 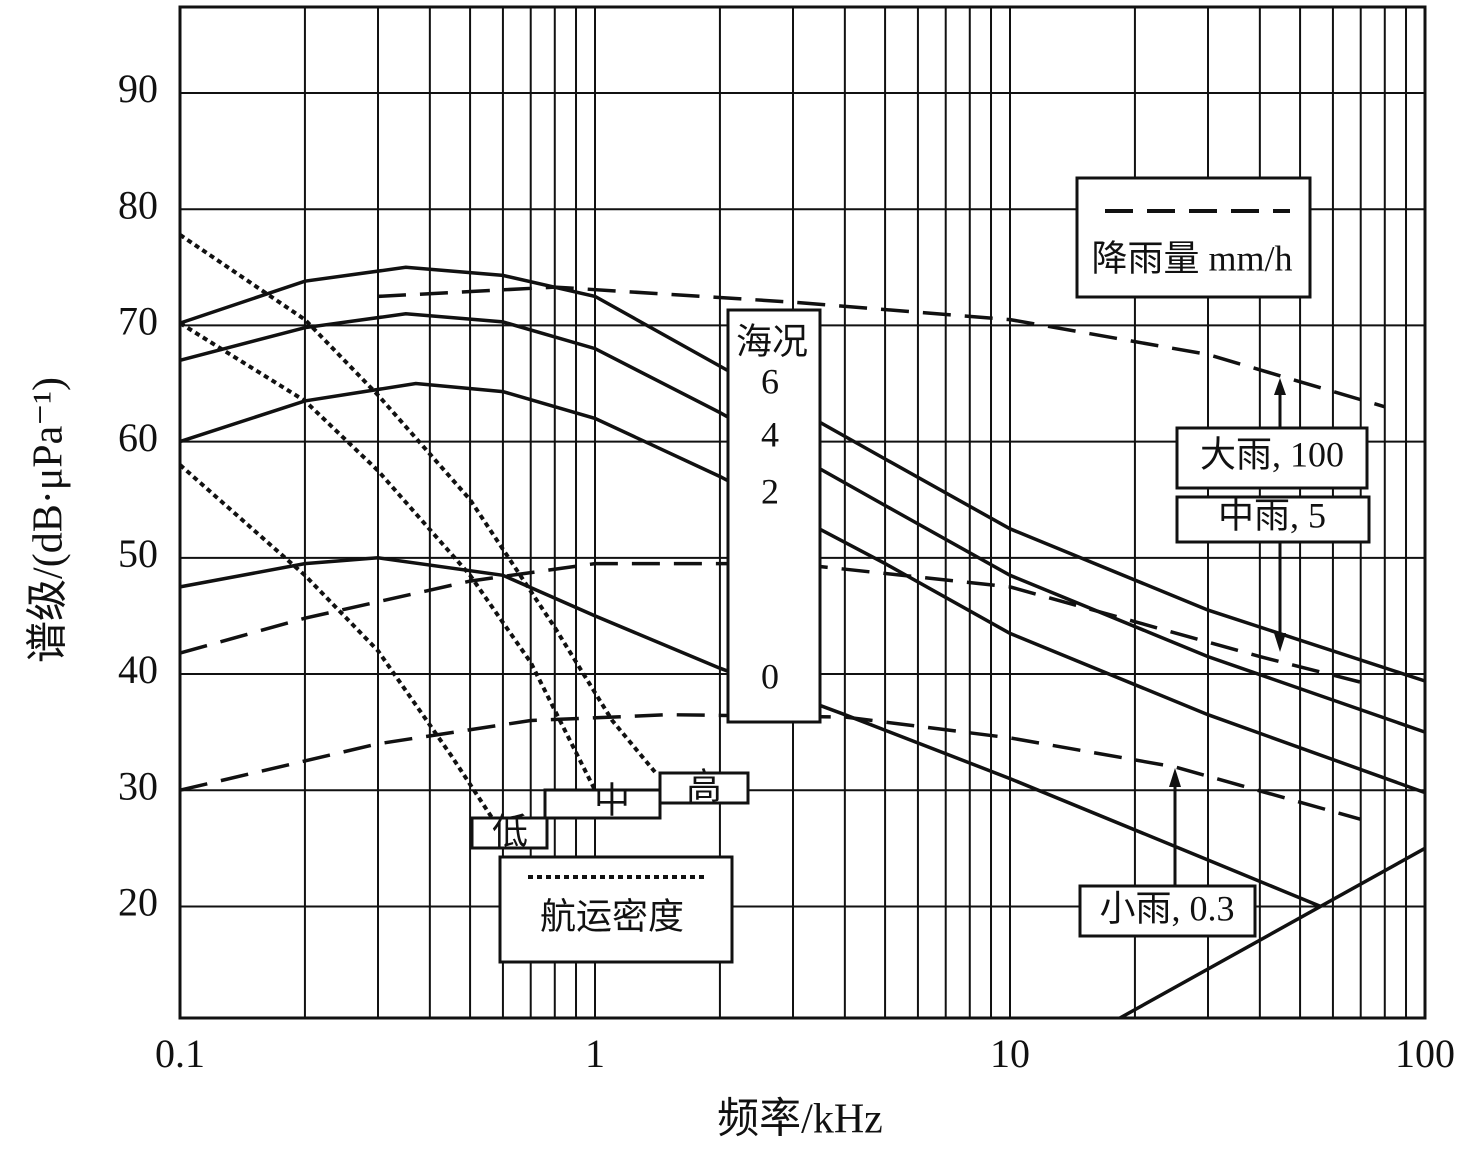 I want to click on x-tick-label: 1, so click(x=595, y=1053).